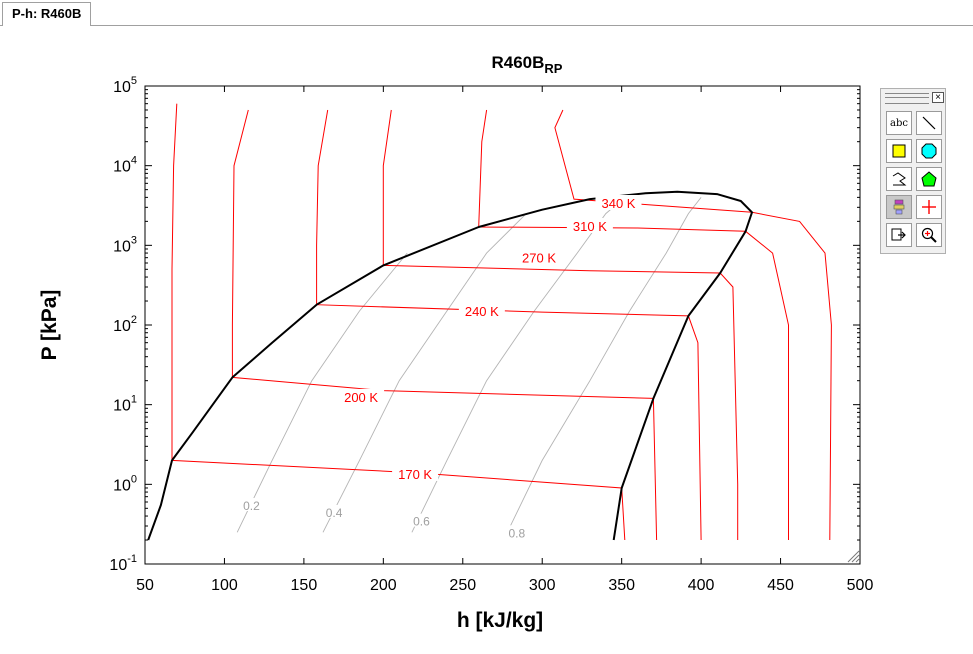 This screenshot has height=654, width=973. I want to click on octagon-tool-icon, so click(929, 151).